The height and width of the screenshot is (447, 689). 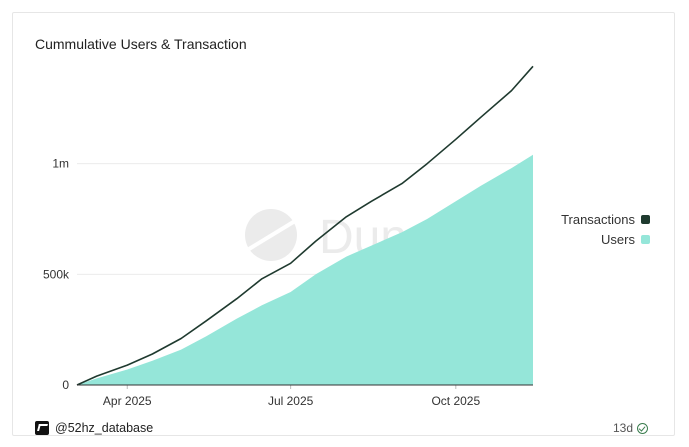 I want to click on legend-item-transactions: Transactions, so click(x=605, y=219).